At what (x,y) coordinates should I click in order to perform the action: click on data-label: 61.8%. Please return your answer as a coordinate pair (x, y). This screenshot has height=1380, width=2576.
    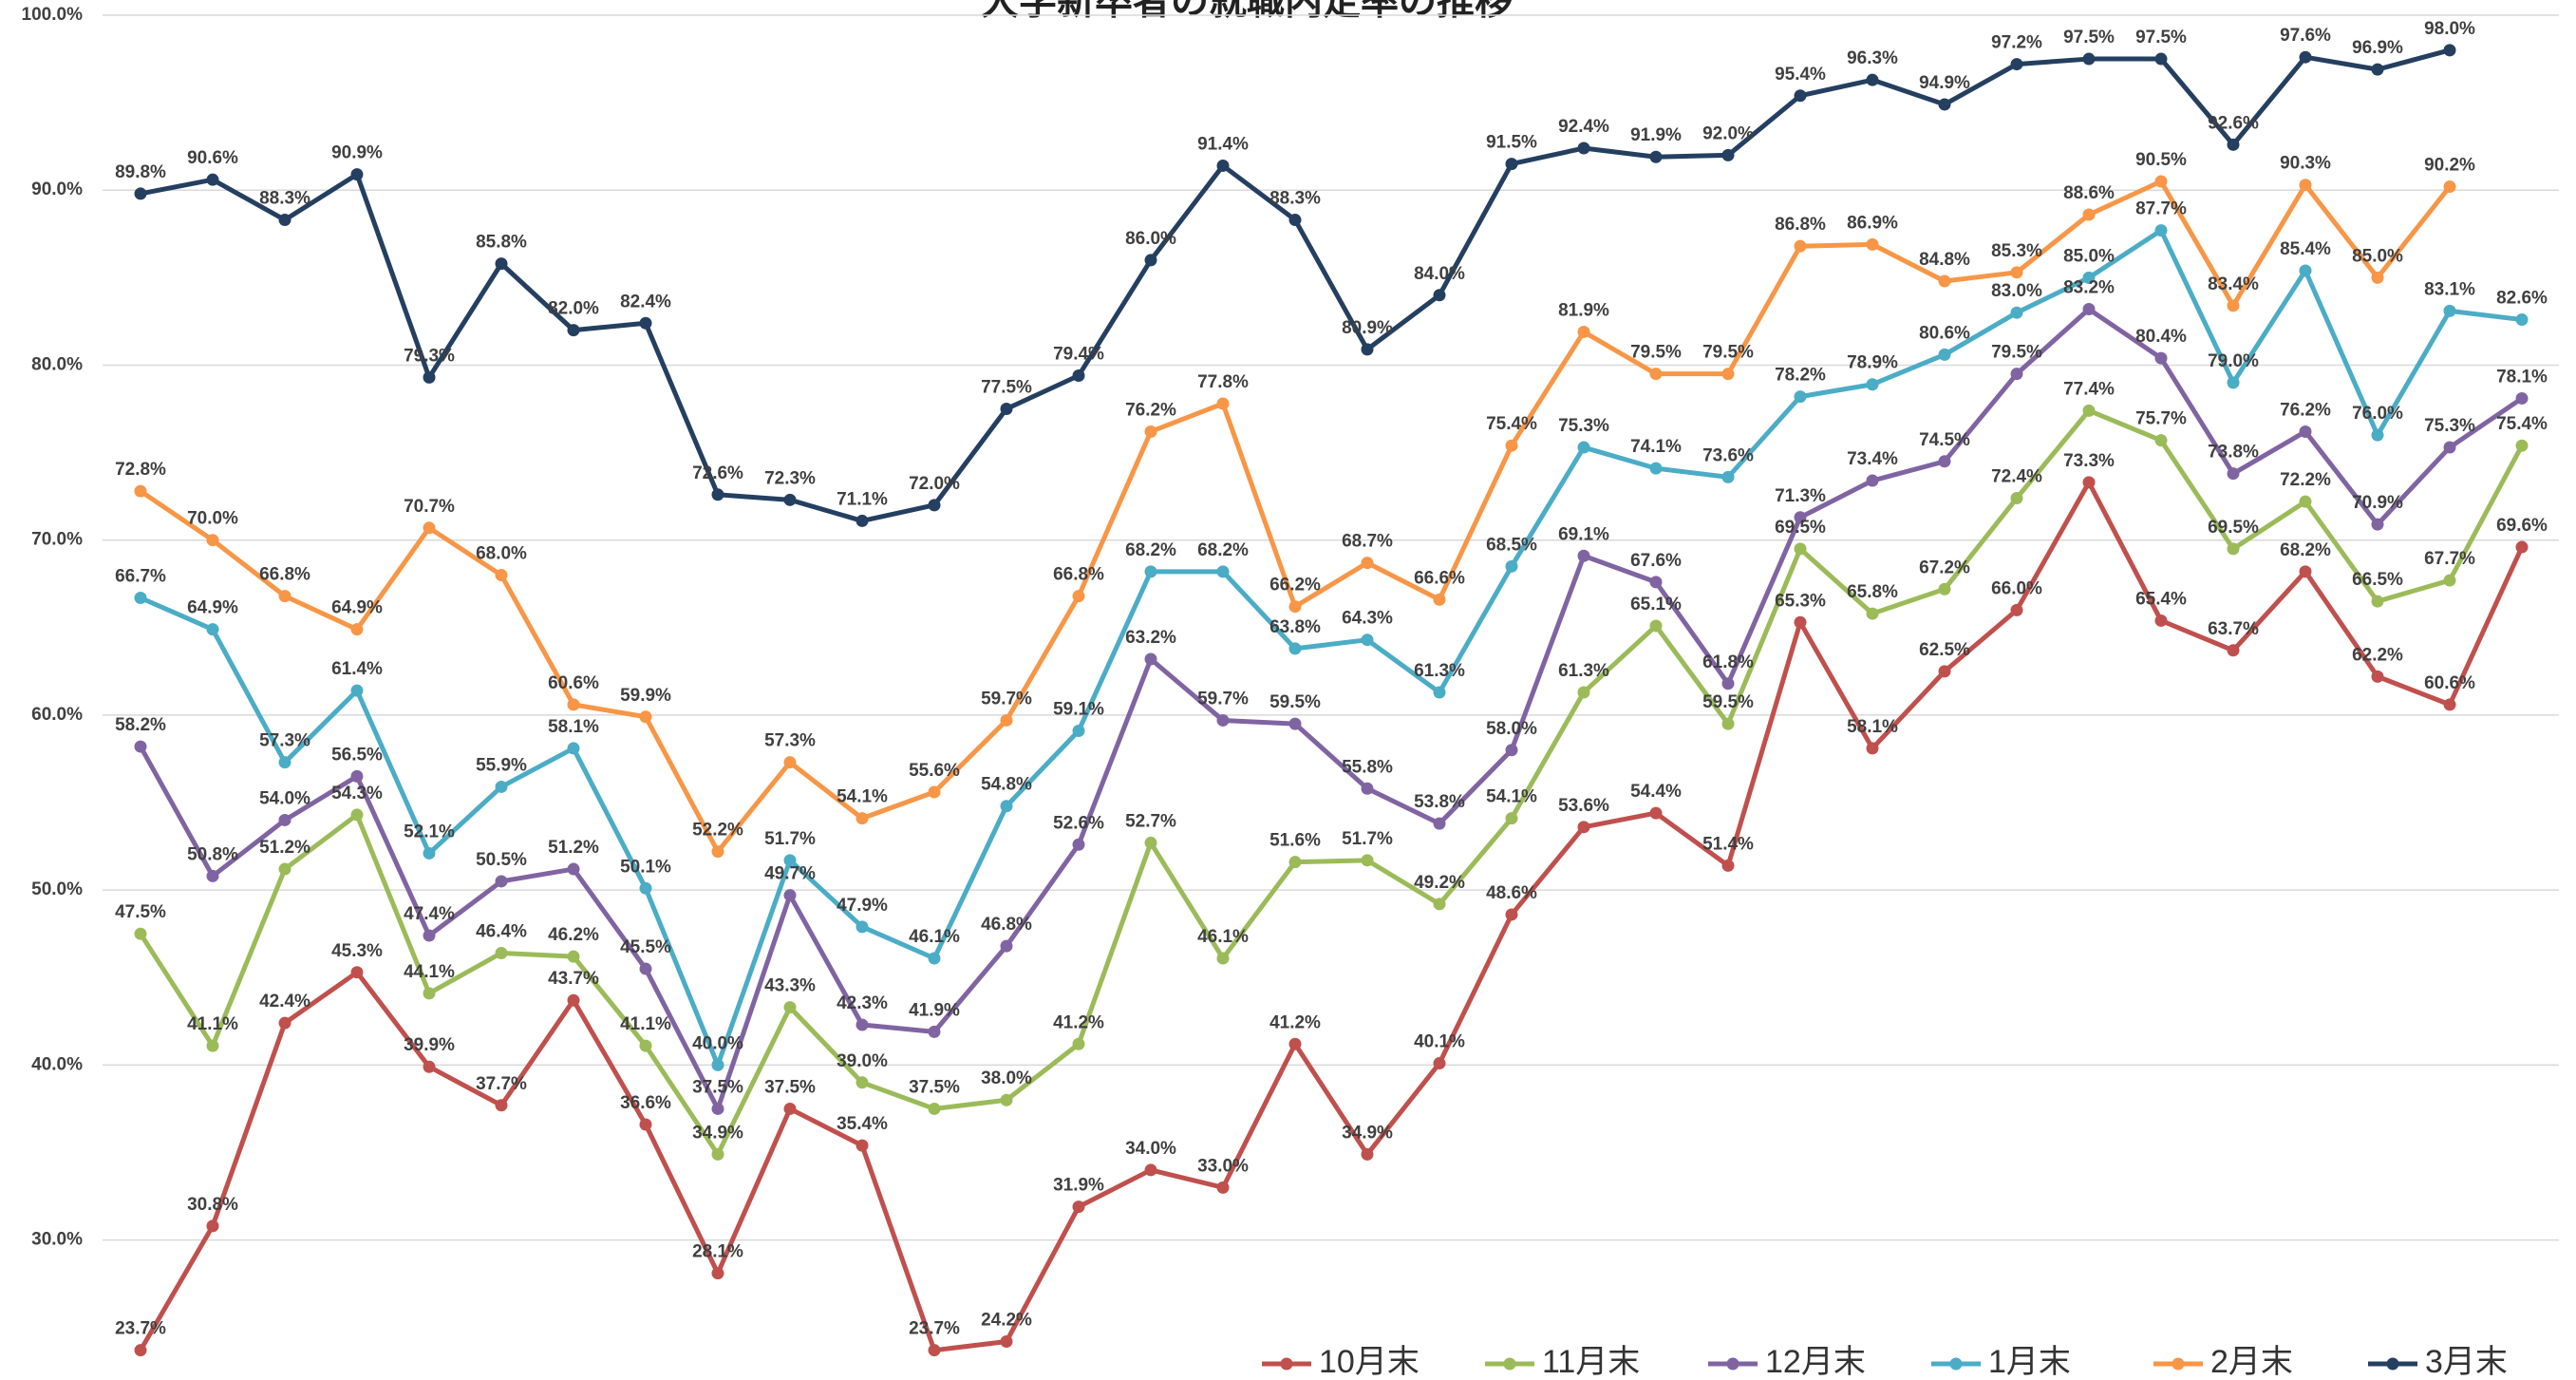
    Looking at the image, I should click on (1728, 662).